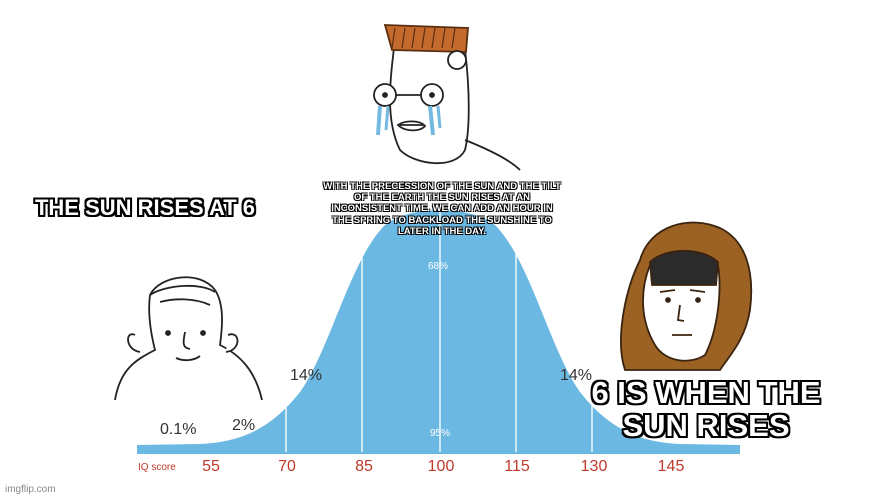 The image size is (886, 499). Describe the element at coordinates (706, 409) in the screenshot. I see `caption-right: 6 IS WHEN THE SUN RISES` at that location.